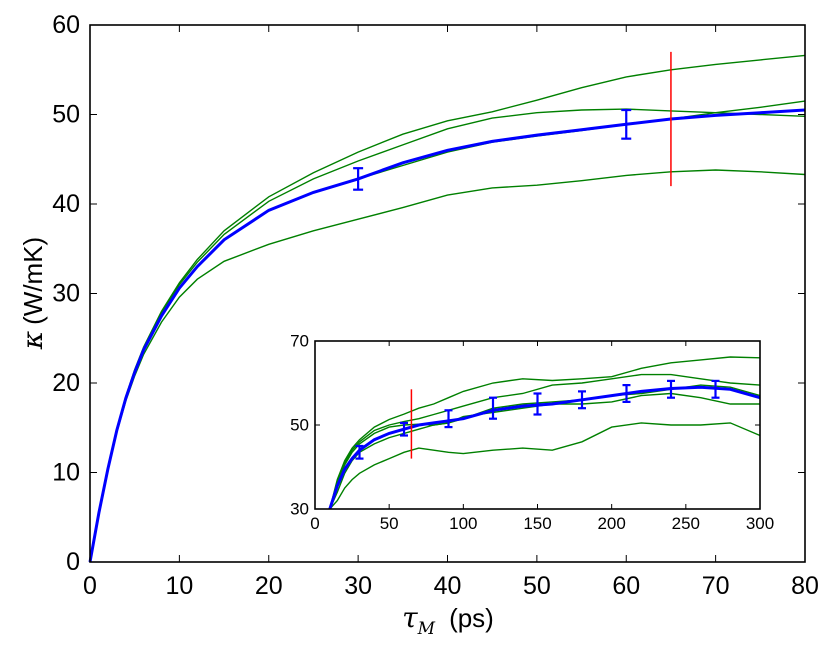 Image resolution: width=831 pixels, height=648 pixels. I want to click on main-y-tick-label: 20, so click(66, 383).